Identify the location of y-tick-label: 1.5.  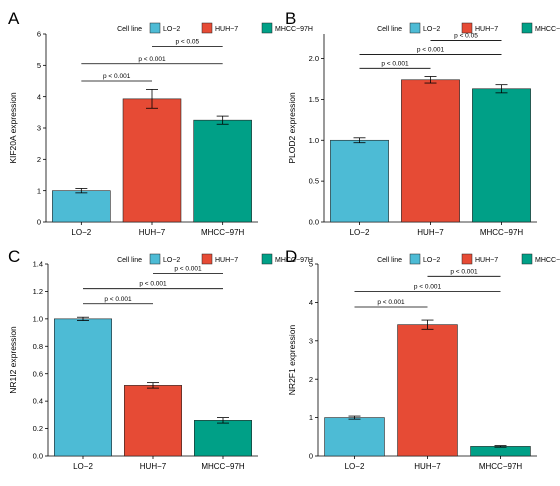
(314, 99).